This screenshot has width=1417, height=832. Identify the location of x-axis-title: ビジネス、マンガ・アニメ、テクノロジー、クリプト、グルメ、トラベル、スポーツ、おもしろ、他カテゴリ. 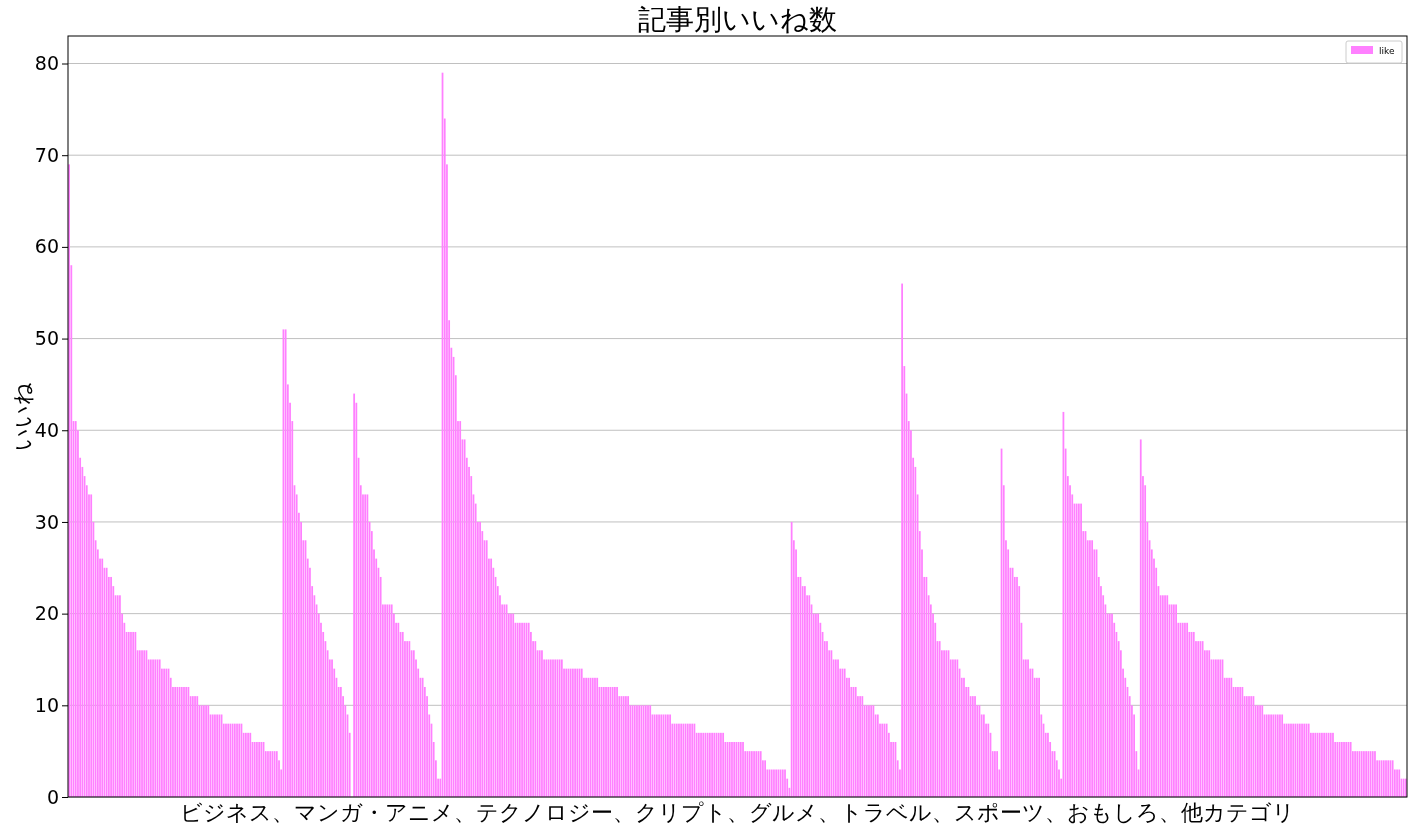
(737, 812).